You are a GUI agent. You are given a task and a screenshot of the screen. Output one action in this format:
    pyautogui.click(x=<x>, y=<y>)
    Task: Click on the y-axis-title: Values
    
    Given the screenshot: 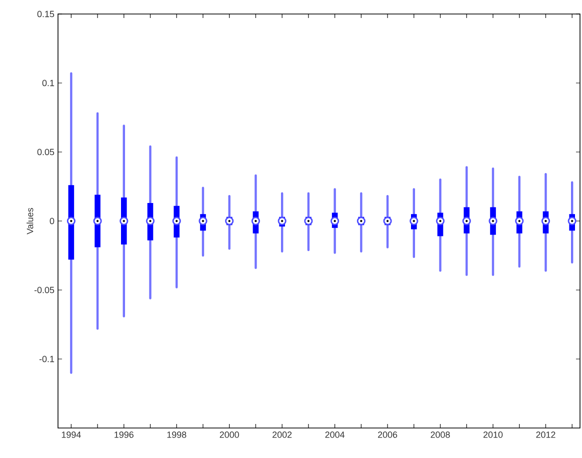 What is the action you would take?
    pyautogui.click(x=30, y=221)
    